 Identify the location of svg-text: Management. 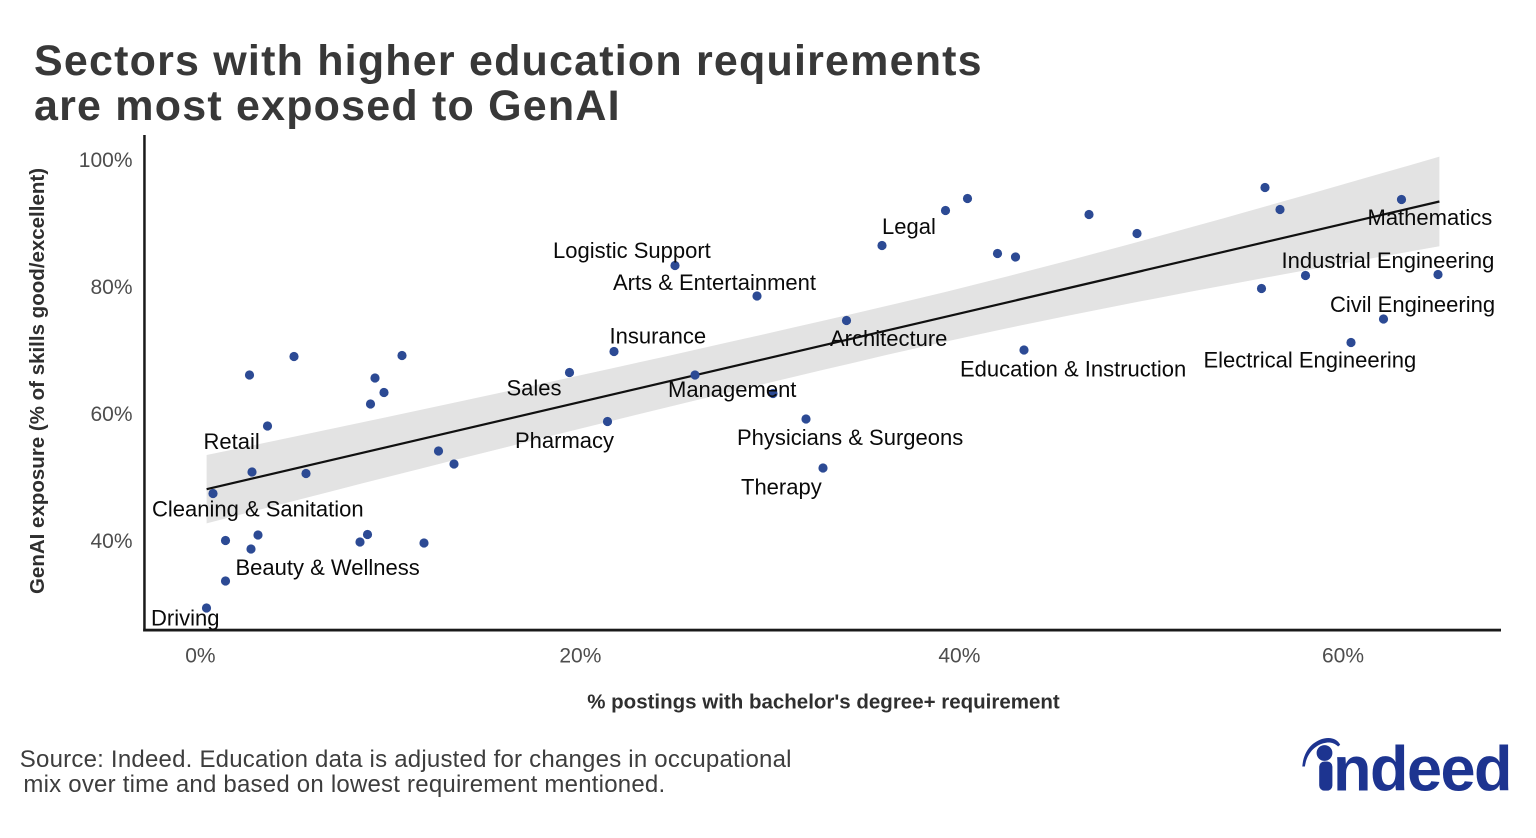
(732, 389).